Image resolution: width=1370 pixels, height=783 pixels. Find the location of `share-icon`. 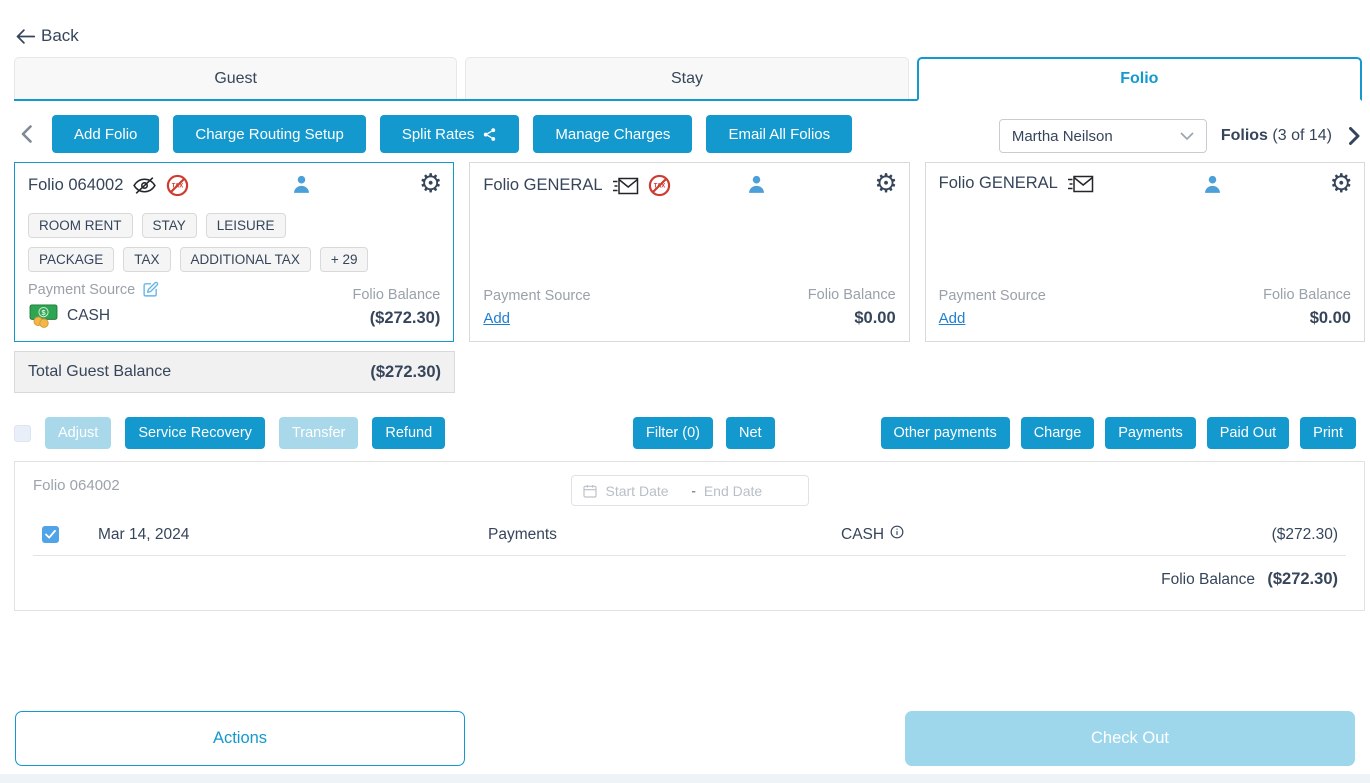

share-icon is located at coordinates (489, 134).